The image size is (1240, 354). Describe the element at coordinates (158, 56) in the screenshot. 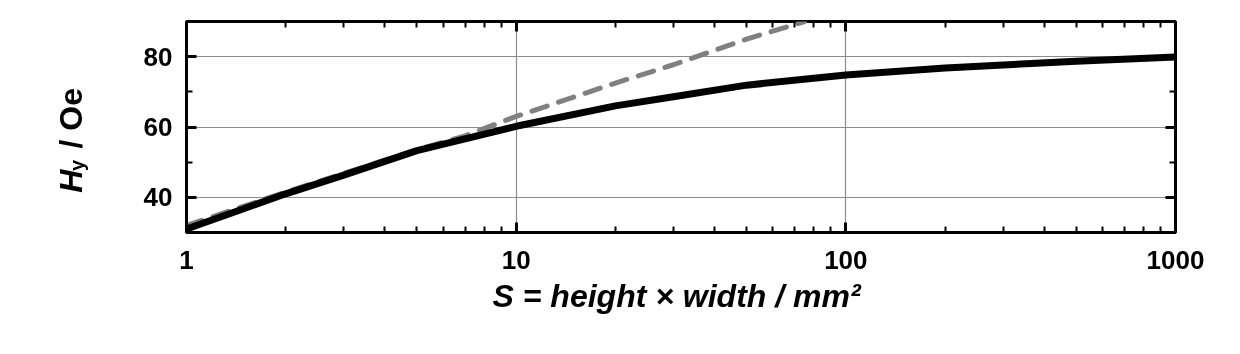

I see `y-tick-label: 80` at that location.